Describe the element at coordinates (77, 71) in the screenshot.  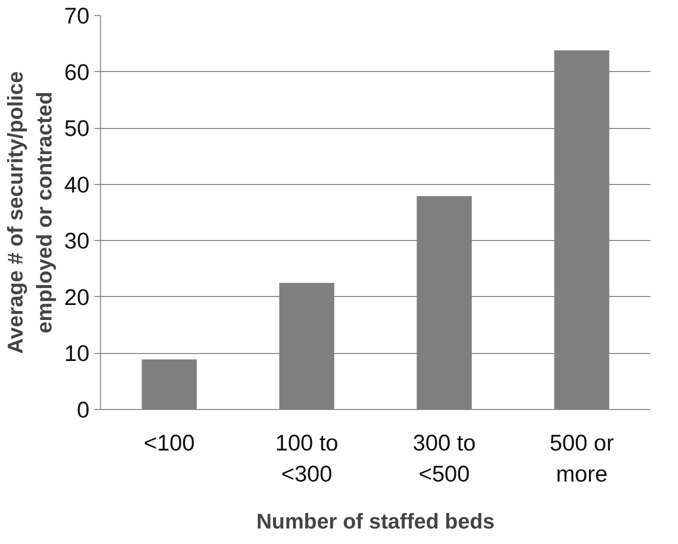
I see `y-tick-label: 60` at that location.